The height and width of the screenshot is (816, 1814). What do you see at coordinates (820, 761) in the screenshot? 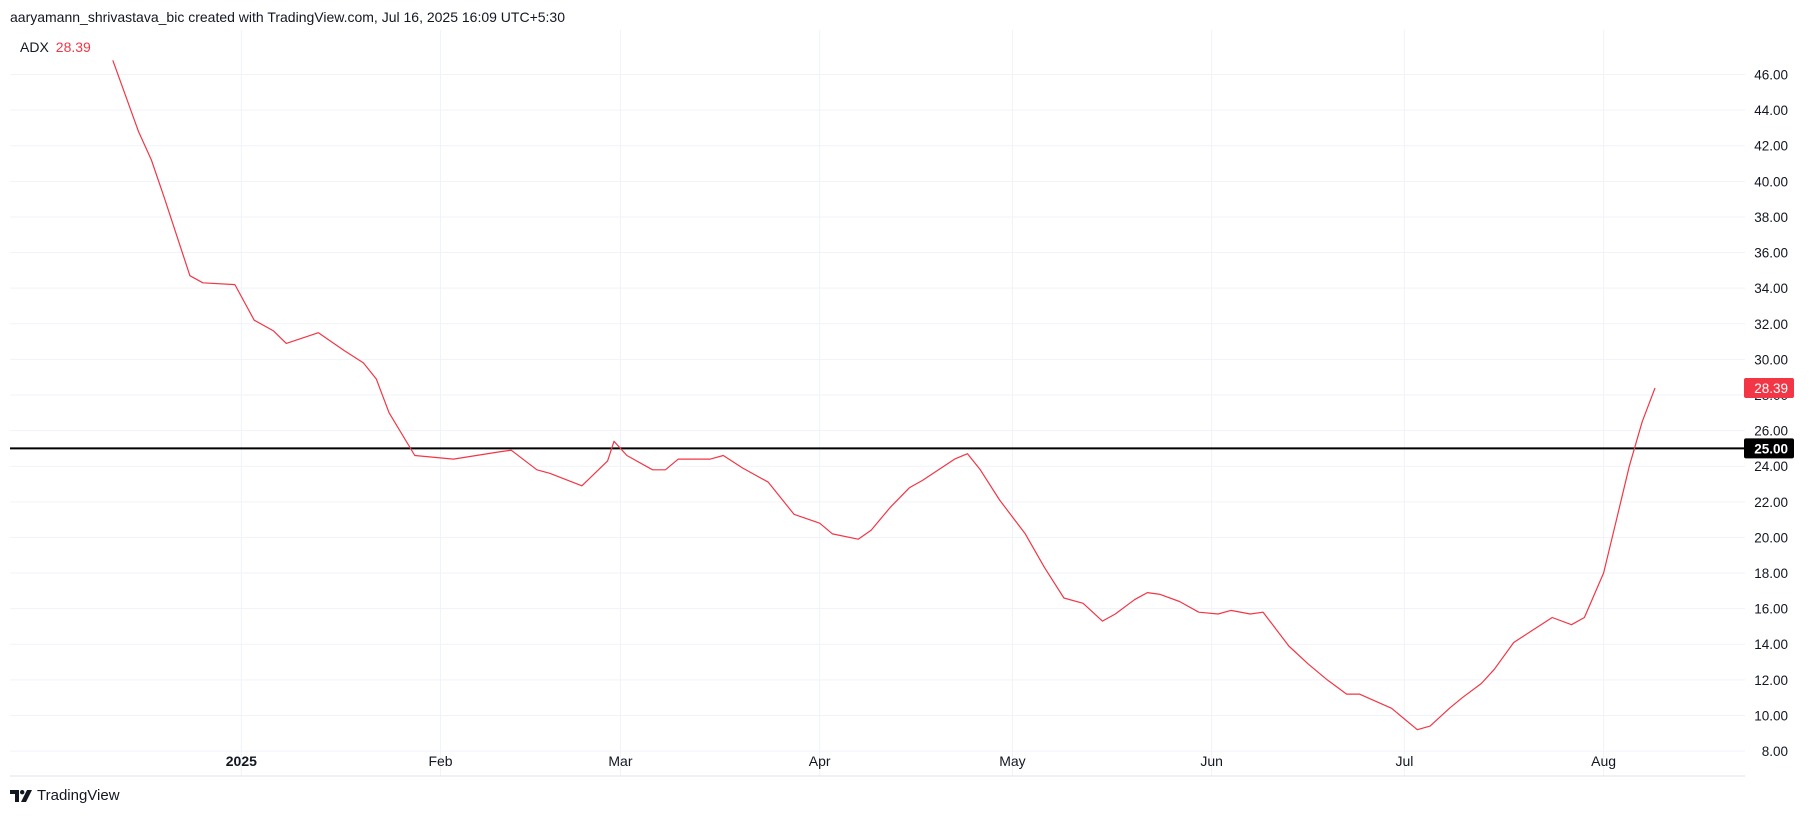
I see `x-tick-label: Apr` at bounding box center [820, 761].